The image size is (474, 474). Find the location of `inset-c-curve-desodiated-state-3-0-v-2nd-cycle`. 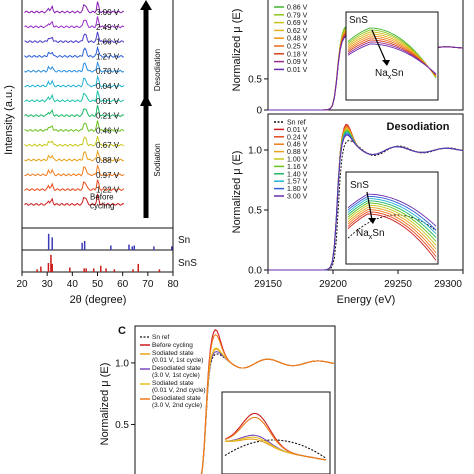

inset-c-curve-desodiated-state-3-0-v-2nd-cycle is located at coordinates (275, 438).